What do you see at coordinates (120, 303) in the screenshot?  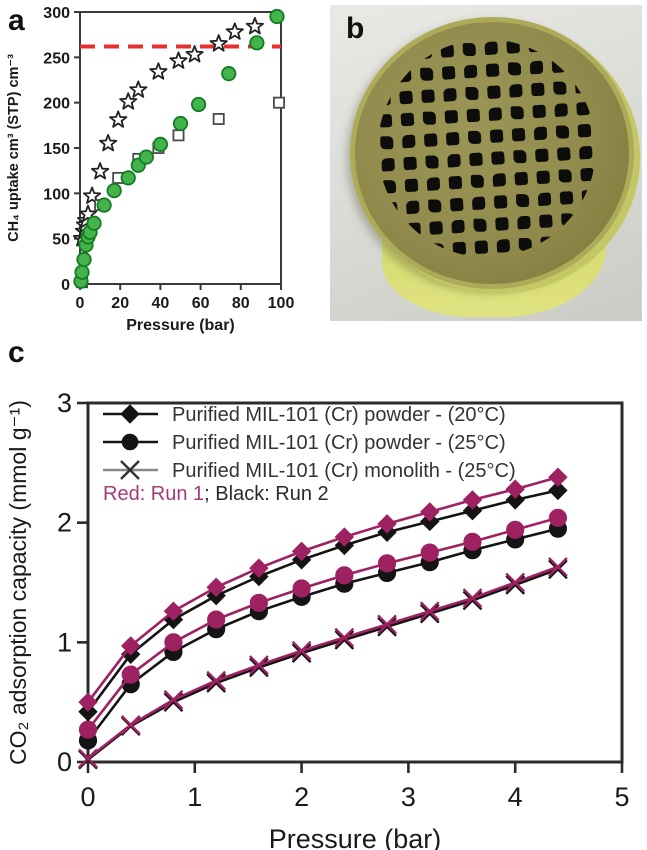 I see `tick-label: 20` at bounding box center [120, 303].